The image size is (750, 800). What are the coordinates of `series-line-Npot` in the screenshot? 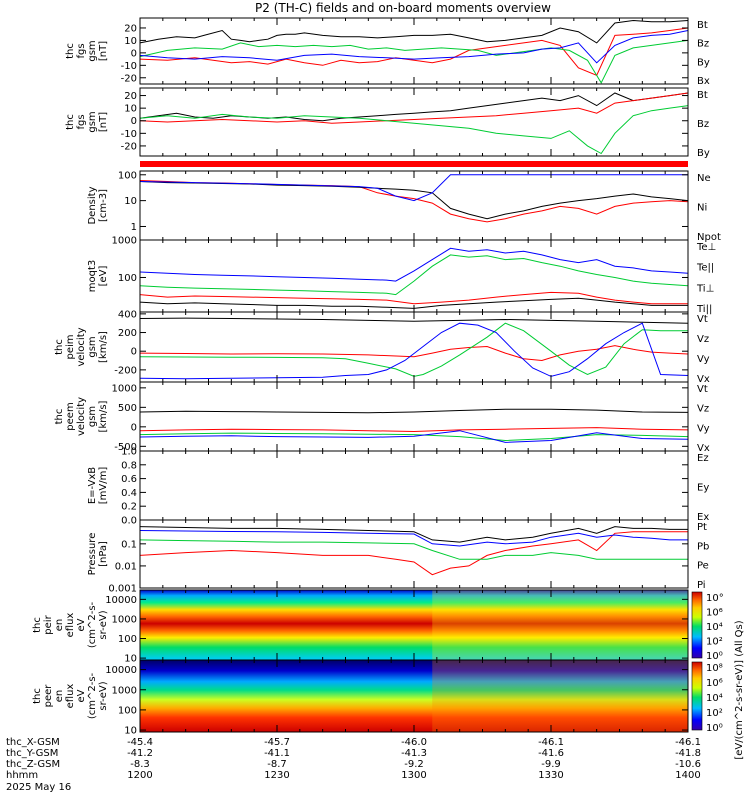 It's located at (413, 188).